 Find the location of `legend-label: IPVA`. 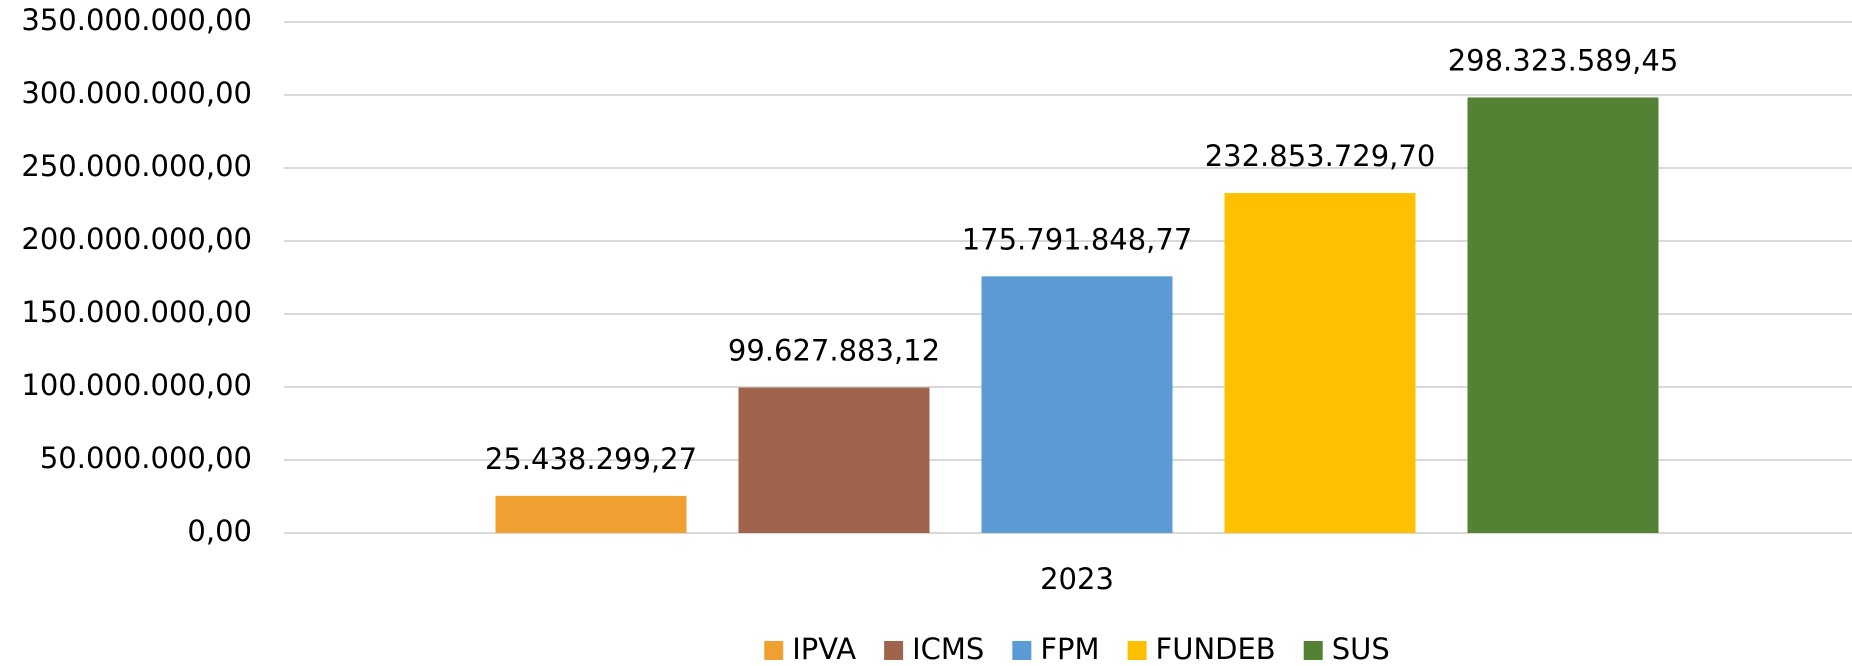

legend-label: IPVA is located at coordinates (824, 649).